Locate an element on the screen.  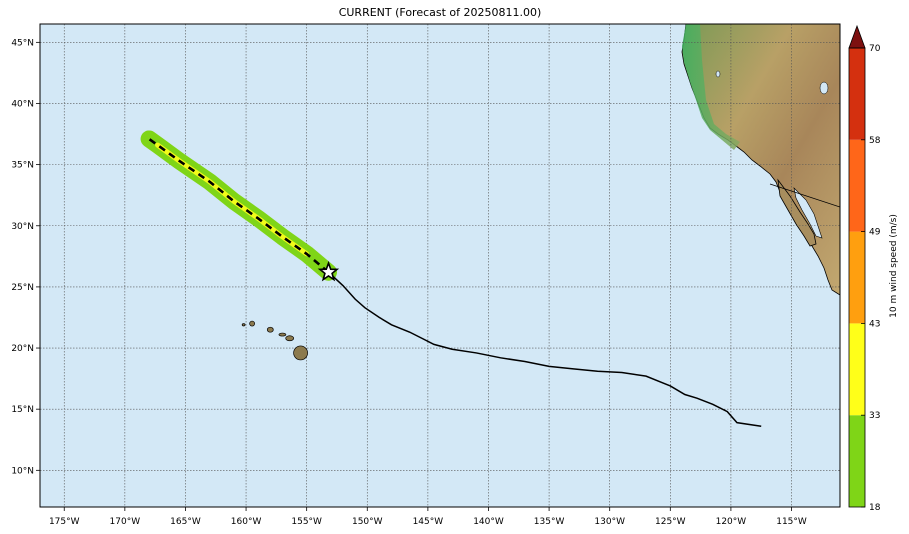
lake is located at coordinates (718, 74).